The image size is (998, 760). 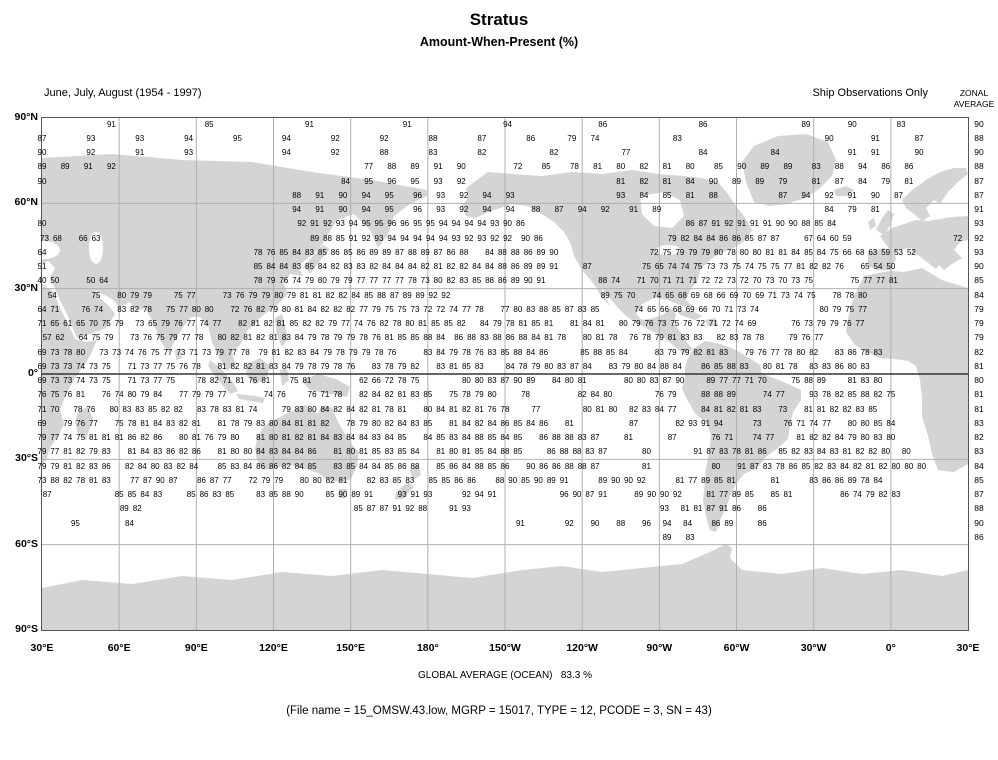 What do you see at coordinates (724, 508) in the screenshot?
I see `grid-value: 91` at bounding box center [724, 508].